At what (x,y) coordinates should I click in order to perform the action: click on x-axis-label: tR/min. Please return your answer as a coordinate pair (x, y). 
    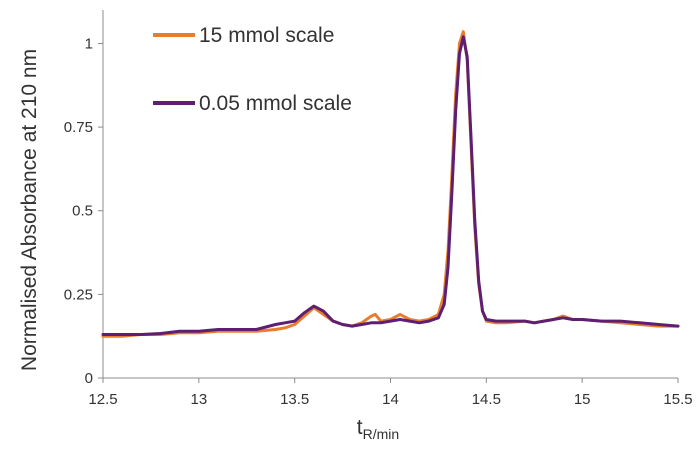
    Looking at the image, I should click on (378, 429).